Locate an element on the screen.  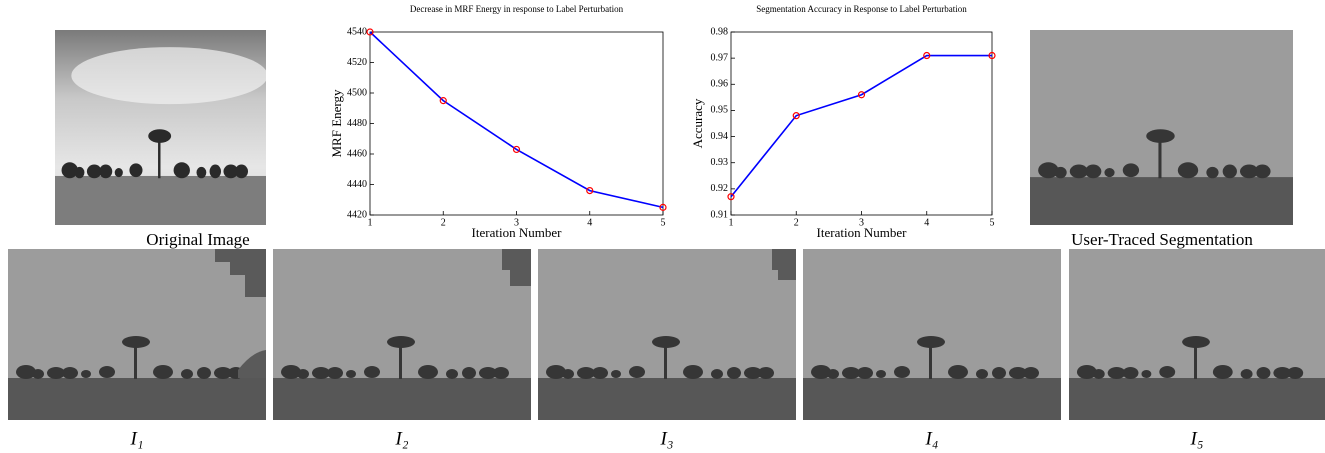
y-tick-label: 0.96 is located at coordinates (720, 84).